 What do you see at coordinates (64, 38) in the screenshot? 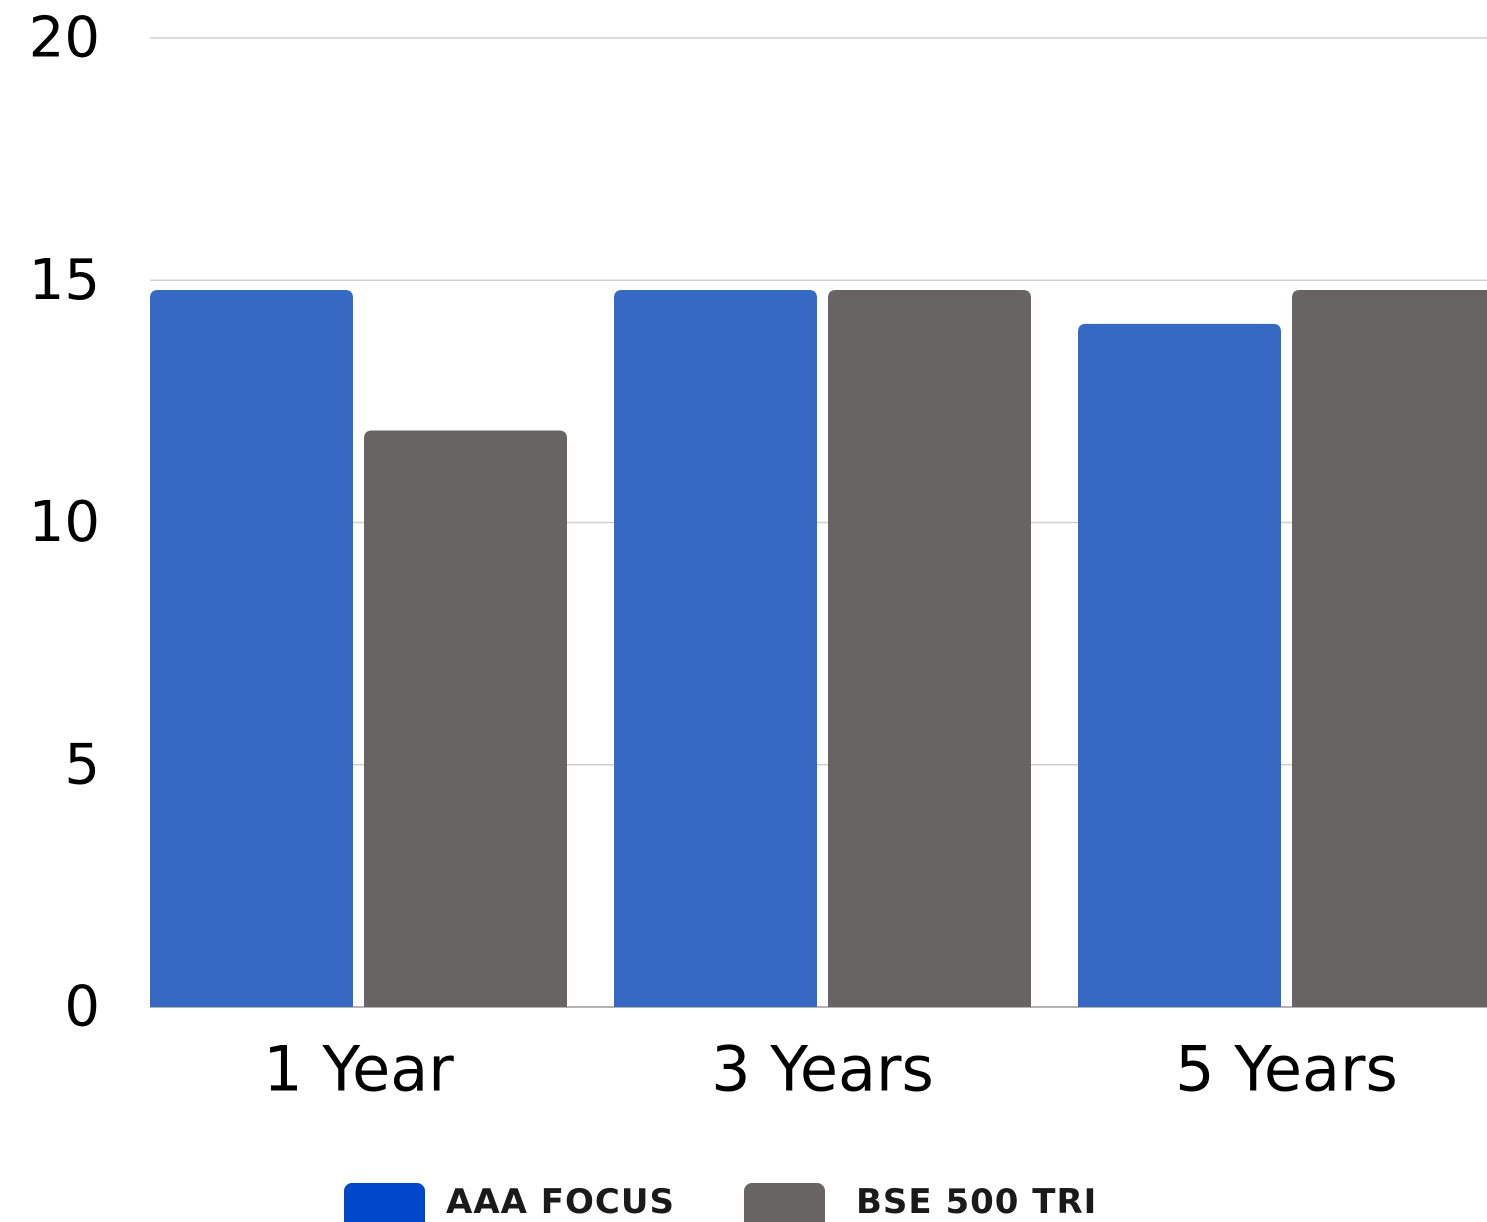
I see `y-tick-label-20: 20` at bounding box center [64, 38].